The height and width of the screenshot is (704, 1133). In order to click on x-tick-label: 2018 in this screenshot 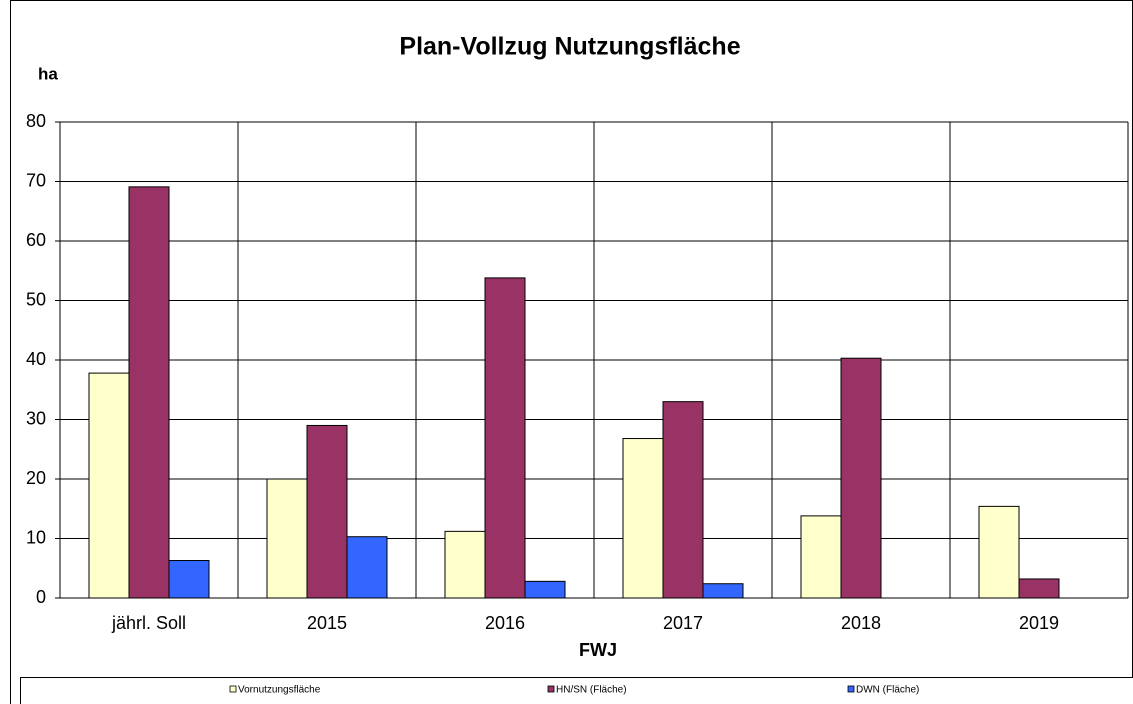, I will do `click(861, 623)`.